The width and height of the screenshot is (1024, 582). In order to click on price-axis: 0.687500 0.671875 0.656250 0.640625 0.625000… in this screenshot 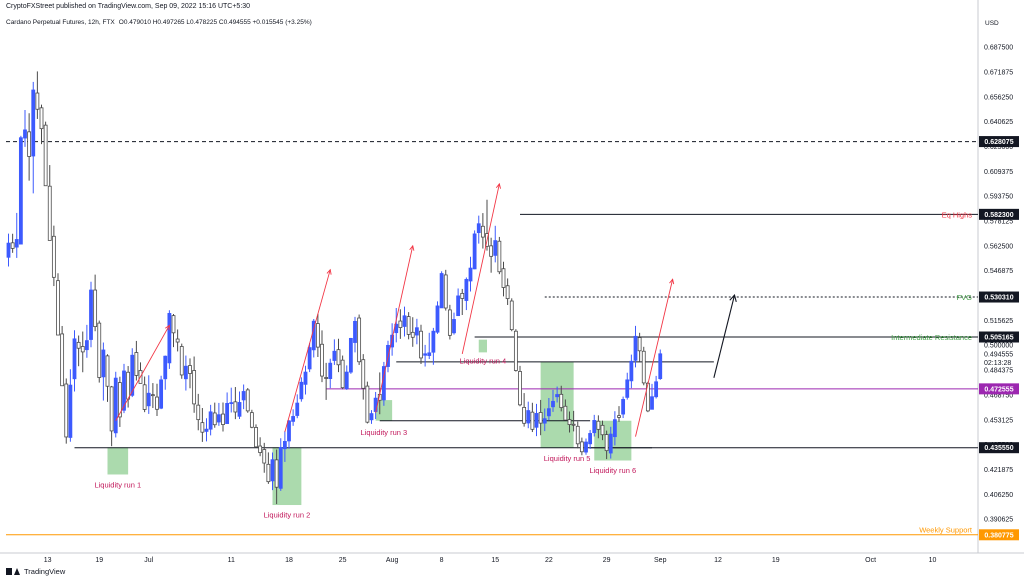, I will do `click(999, 293)`.